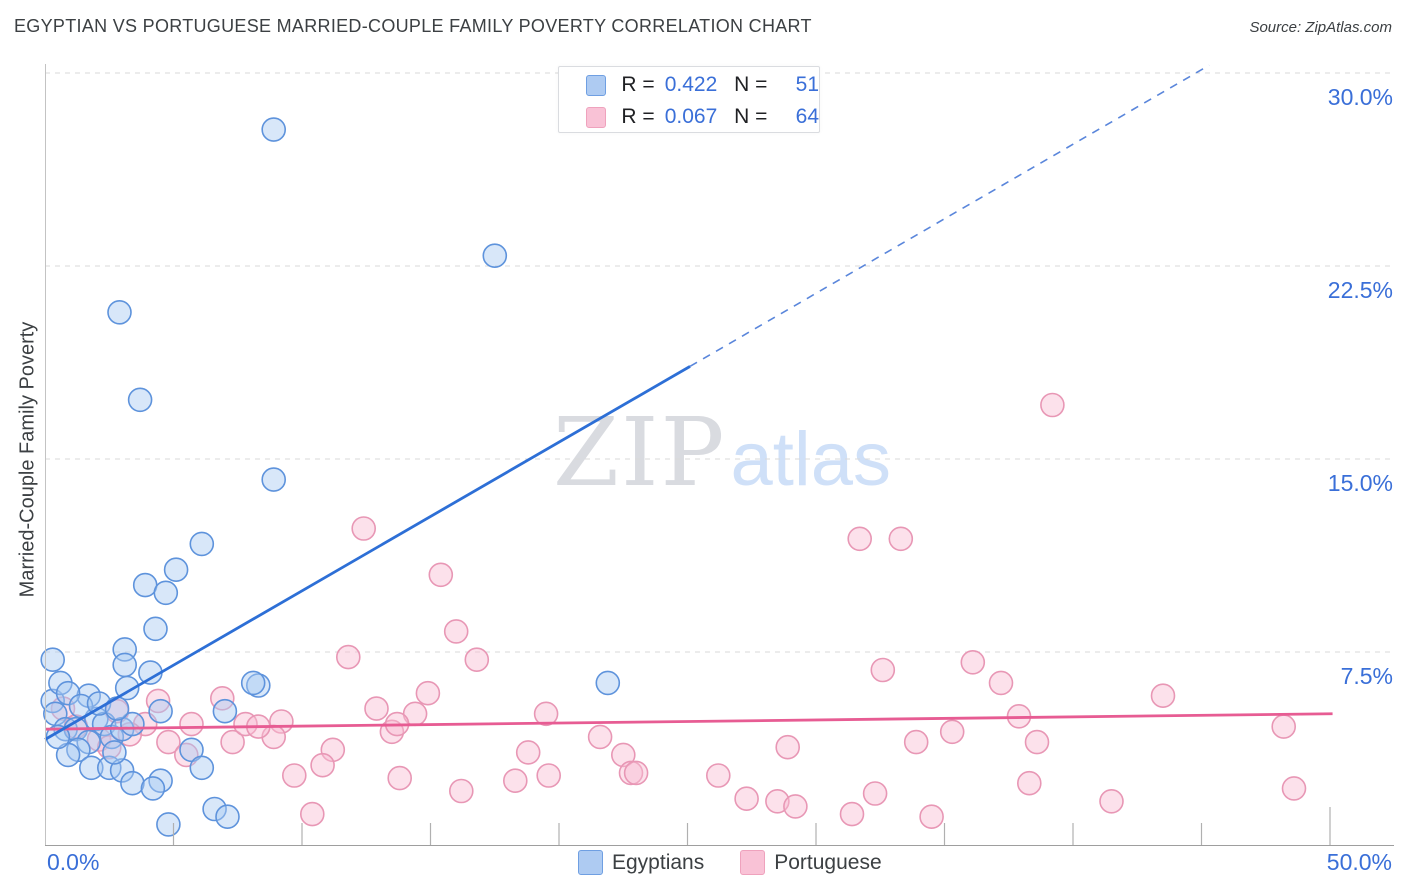  Describe the element at coordinates (689, 99) in the screenshot. I see `correlation-legend-box: R = 0.422 N = 51 R = 0.067 N = 64` at that location.